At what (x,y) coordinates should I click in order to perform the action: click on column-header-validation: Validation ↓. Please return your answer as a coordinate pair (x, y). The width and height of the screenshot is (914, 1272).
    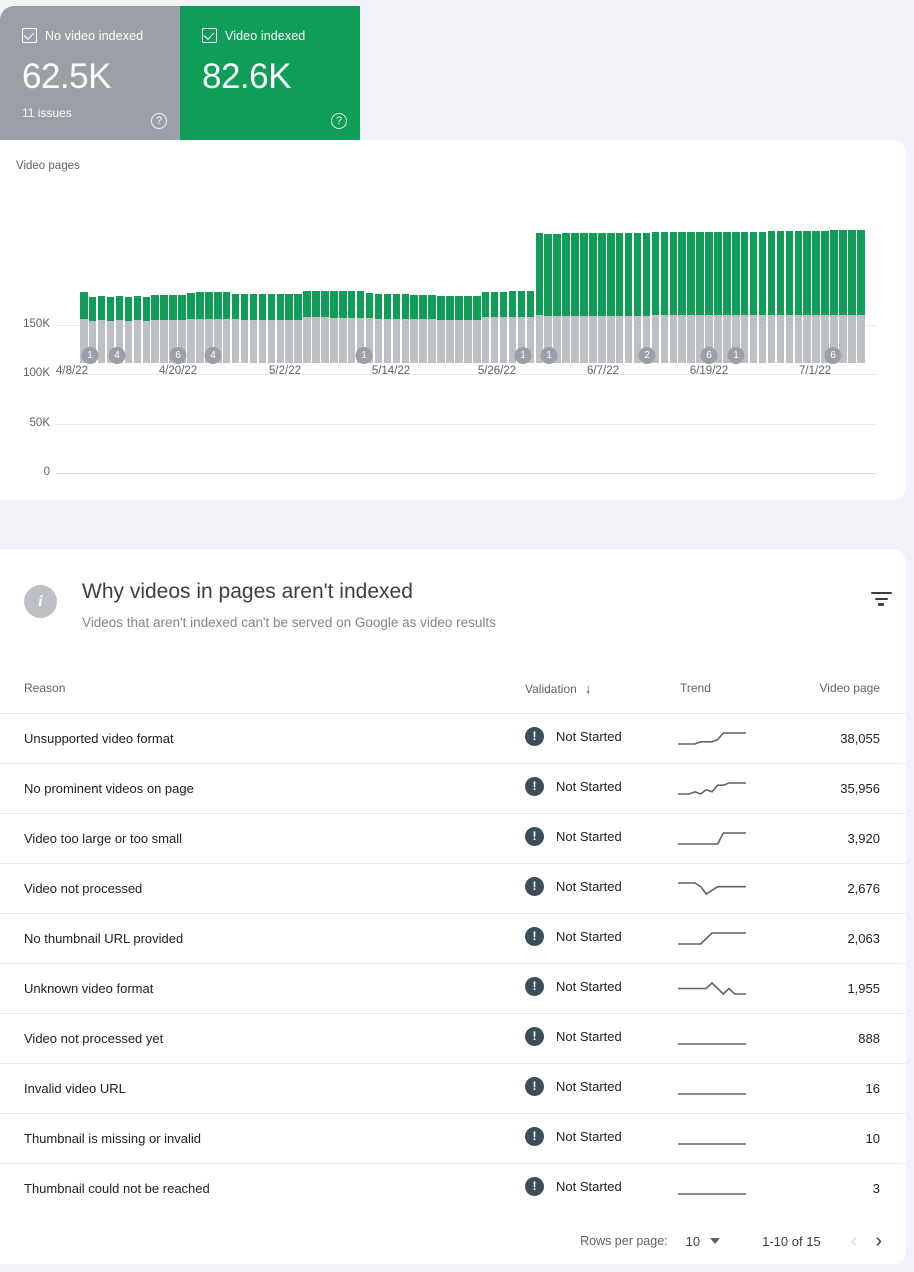
    Looking at the image, I should click on (558, 688).